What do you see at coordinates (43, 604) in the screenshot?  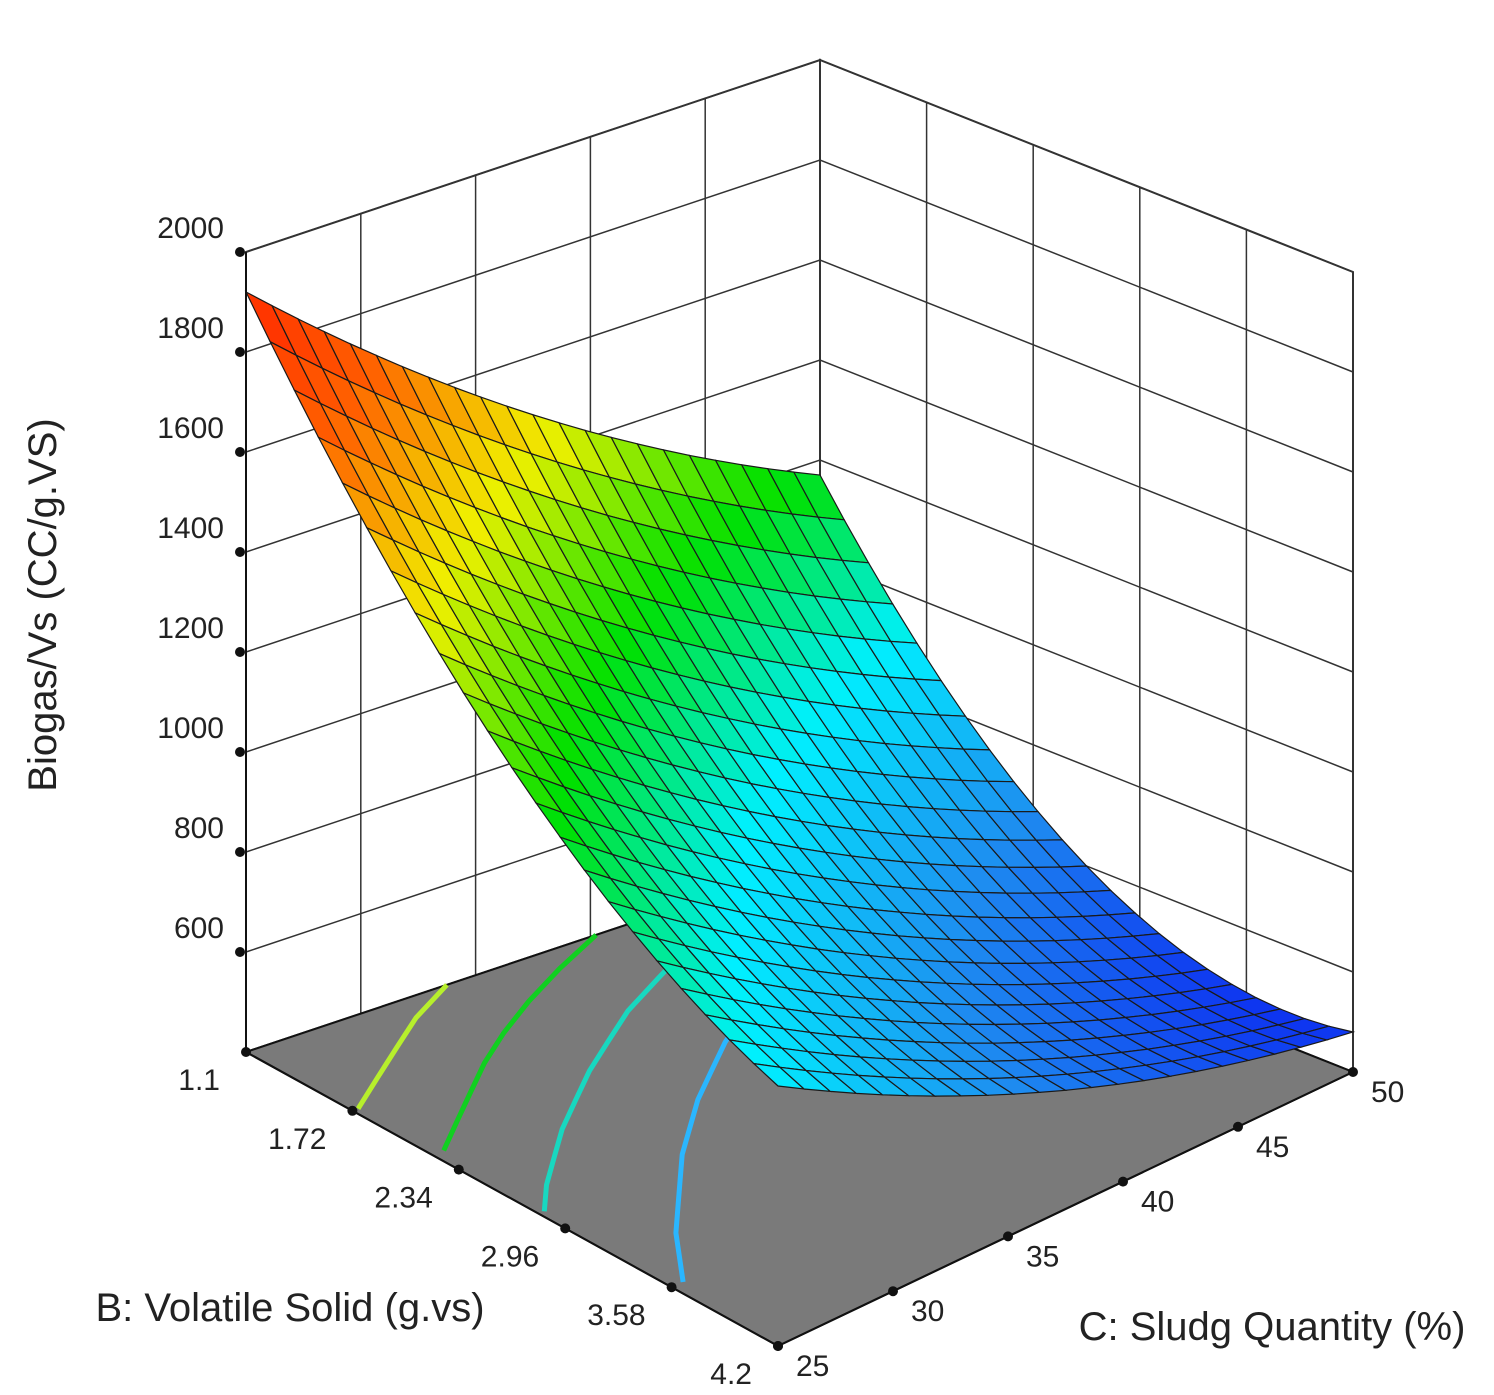 I see `z-axis-title: Biogas/Vs (CC/g.VS)` at bounding box center [43, 604].